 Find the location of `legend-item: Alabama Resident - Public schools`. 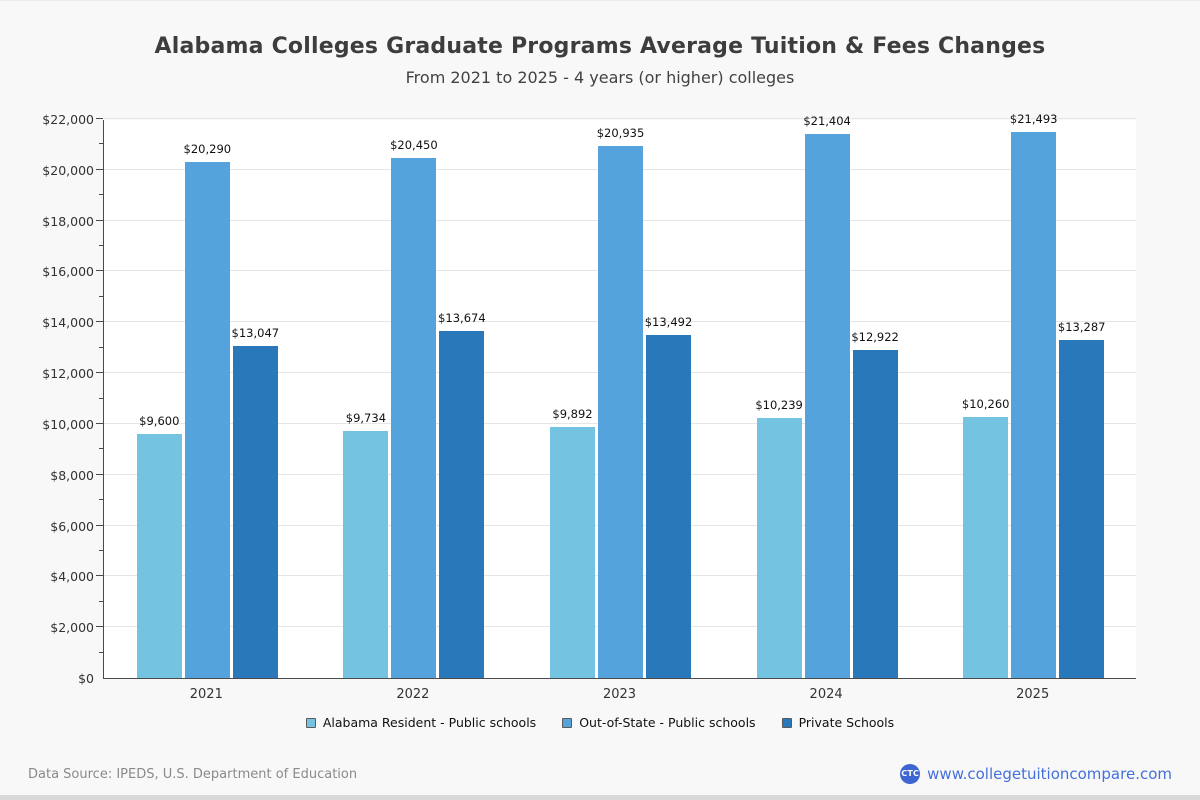

legend-item: Alabama Resident - Public schools is located at coordinates (421, 722).